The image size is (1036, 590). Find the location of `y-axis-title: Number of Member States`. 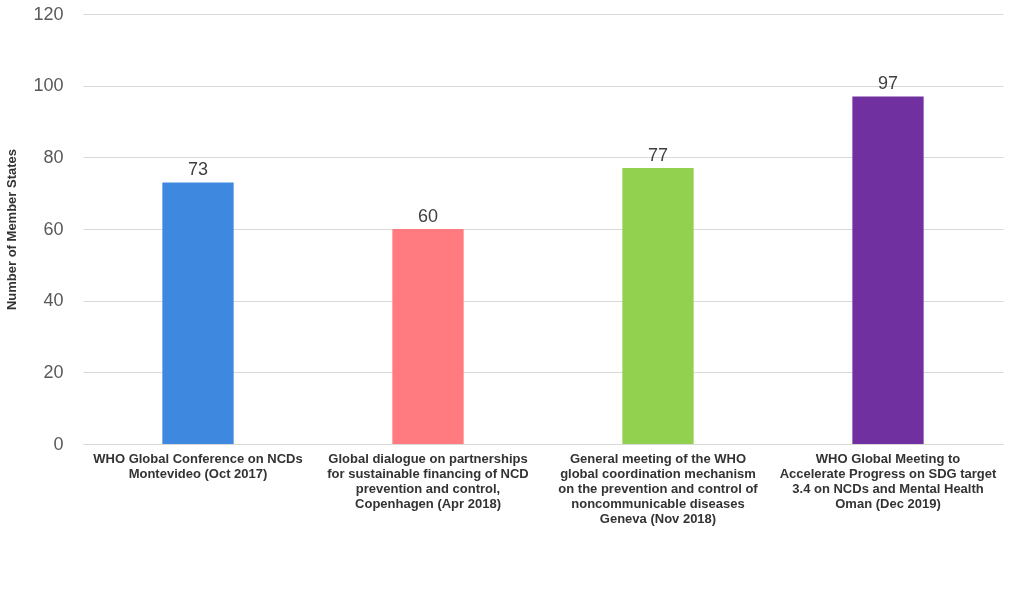

y-axis-title: Number of Member States is located at coordinates (12, 229).